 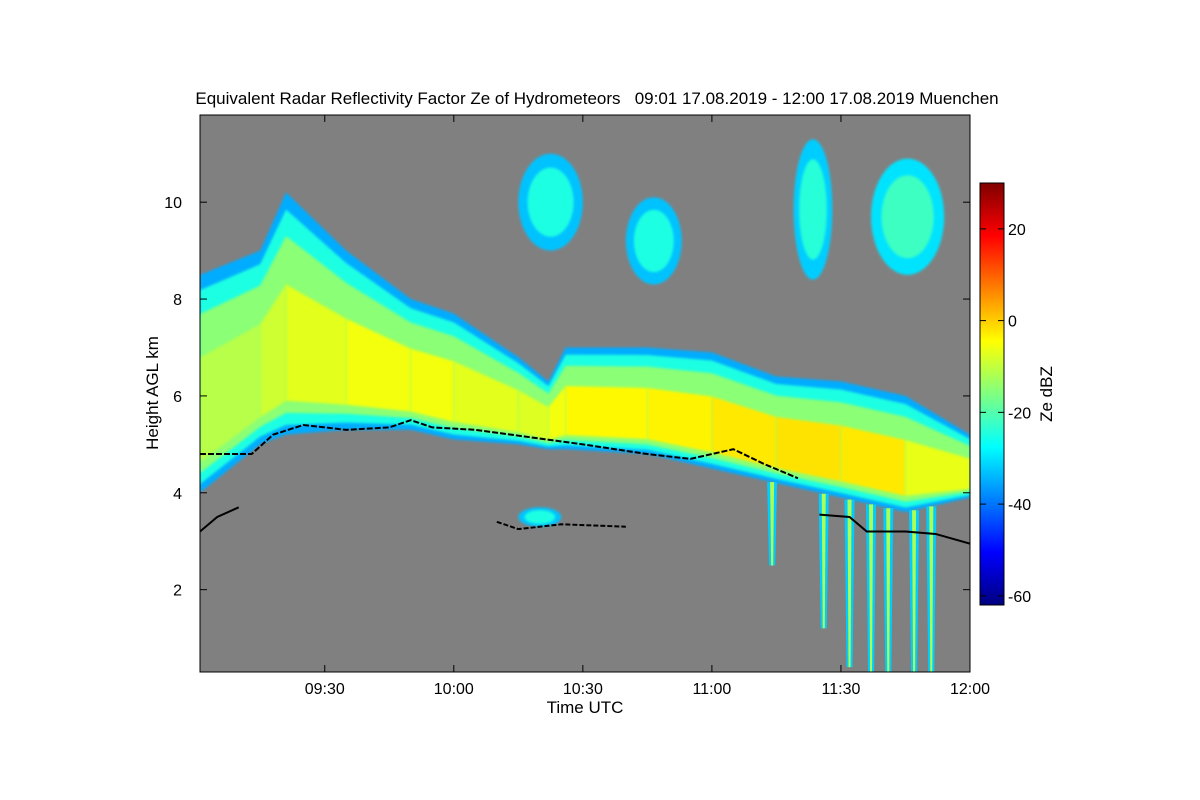 What do you see at coordinates (325, 689) in the screenshot?
I see `x-tick-label: 09:30` at bounding box center [325, 689].